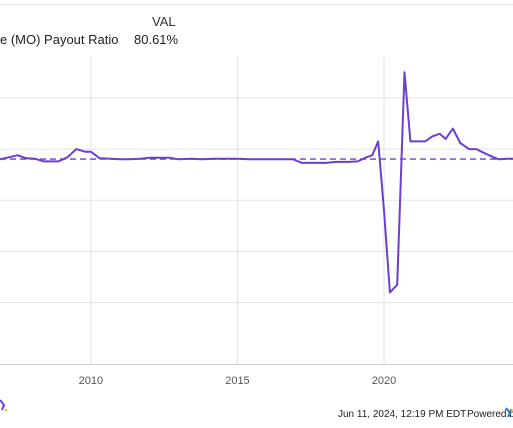  What do you see at coordinates (509, 412) in the screenshot?
I see `ycharts-brand-icon` at bounding box center [509, 412].